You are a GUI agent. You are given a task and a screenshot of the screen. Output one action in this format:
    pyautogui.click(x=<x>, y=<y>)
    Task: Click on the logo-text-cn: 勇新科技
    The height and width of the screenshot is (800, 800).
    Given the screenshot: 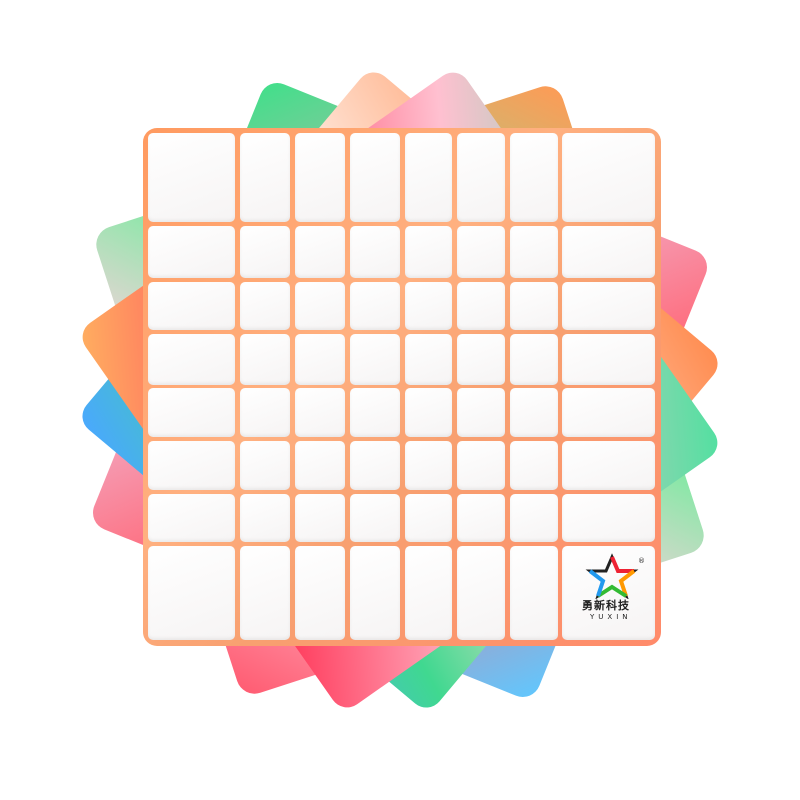 What is the action you would take?
    pyautogui.click(x=606, y=605)
    